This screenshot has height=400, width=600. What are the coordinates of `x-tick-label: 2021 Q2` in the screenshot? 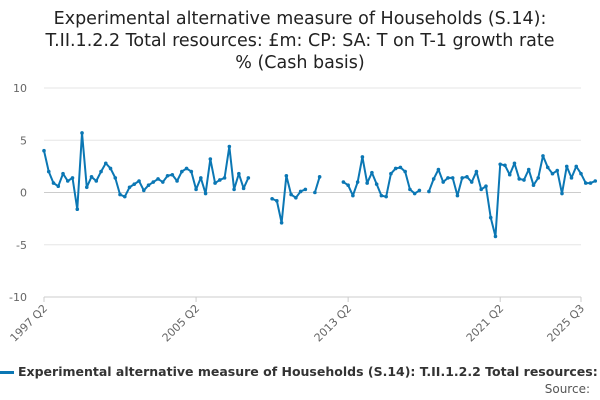 It's located at (485, 323).